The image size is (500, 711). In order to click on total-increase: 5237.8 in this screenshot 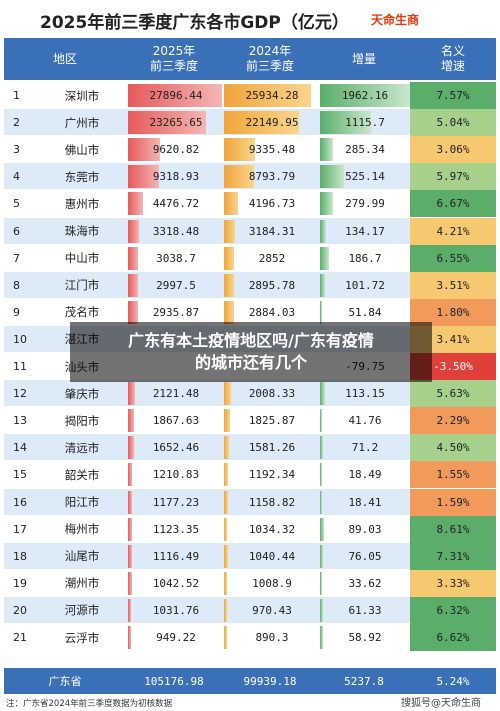, I will do `click(364, 681)`.